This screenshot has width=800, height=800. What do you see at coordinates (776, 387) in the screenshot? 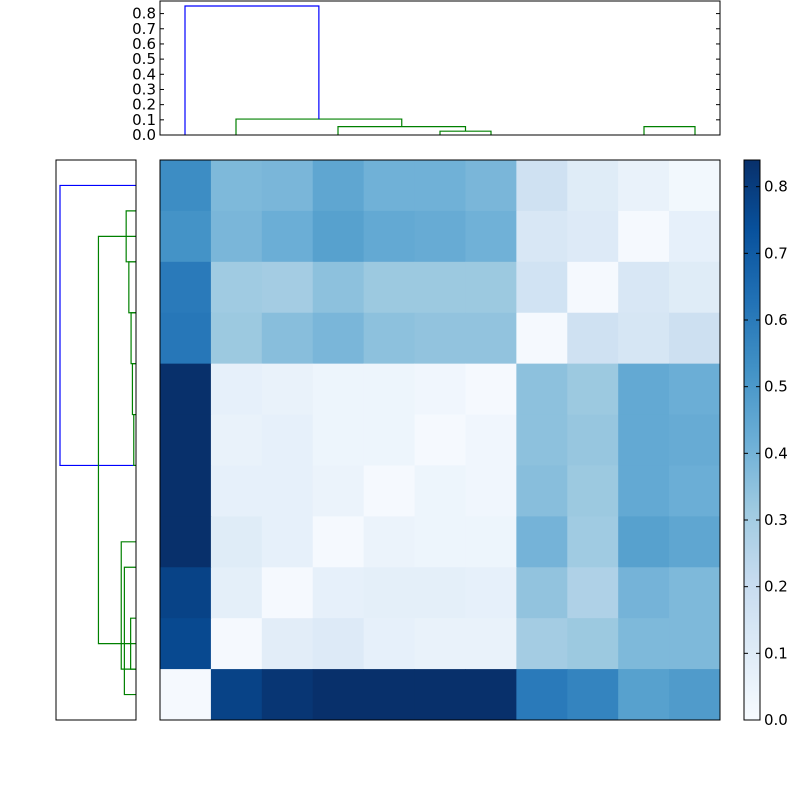
I see `colorbar-tick-label: 0.5` at bounding box center [776, 387].